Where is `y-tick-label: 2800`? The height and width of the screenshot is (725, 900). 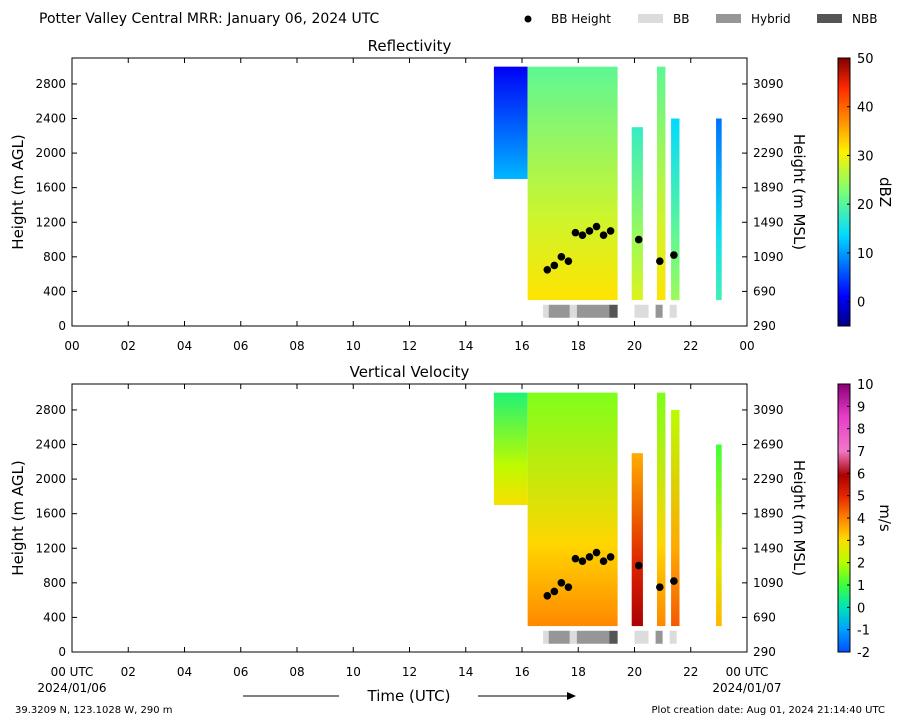 y-tick-label: 2800 is located at coordinates (50, 84).